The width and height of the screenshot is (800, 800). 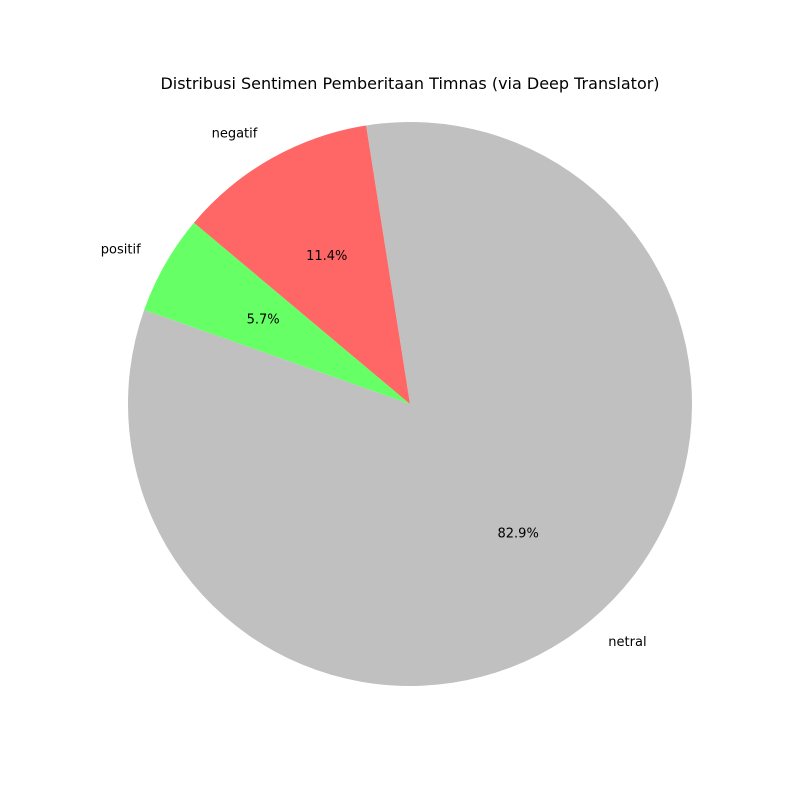 I want to click on slice-percent-negatif: 11.4%, so click(x=326, y=256).